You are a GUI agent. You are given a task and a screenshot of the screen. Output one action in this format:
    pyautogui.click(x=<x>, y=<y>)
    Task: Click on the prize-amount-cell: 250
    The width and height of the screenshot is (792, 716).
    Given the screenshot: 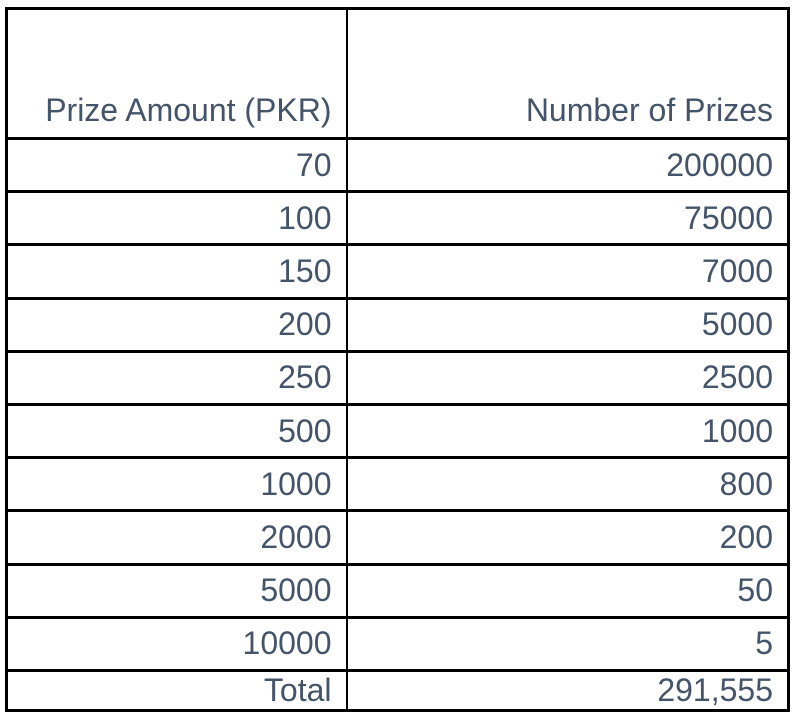 What is the action you would take?
    pyautogui.click(x=176, y=377)
    